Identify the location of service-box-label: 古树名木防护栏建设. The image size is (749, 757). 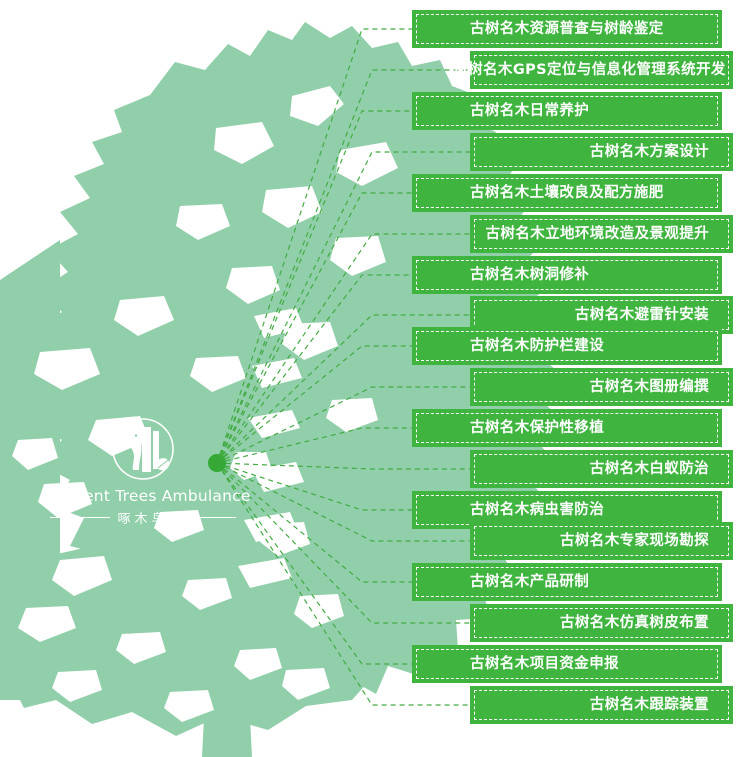
(537, 345).